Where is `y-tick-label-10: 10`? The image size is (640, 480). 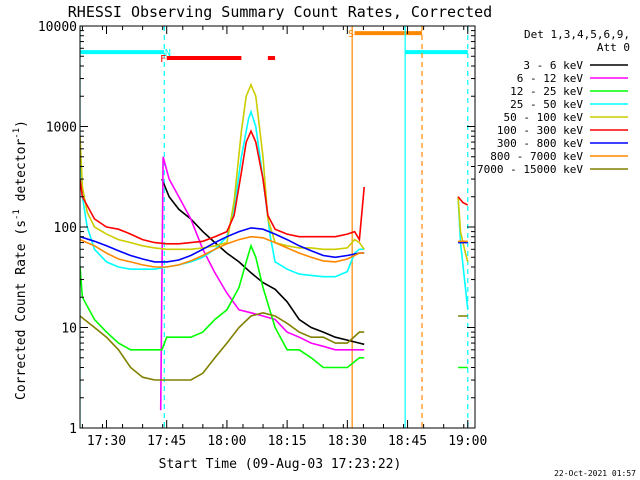 y-tick-label-10: 10 is located at coordinates (69, 329).